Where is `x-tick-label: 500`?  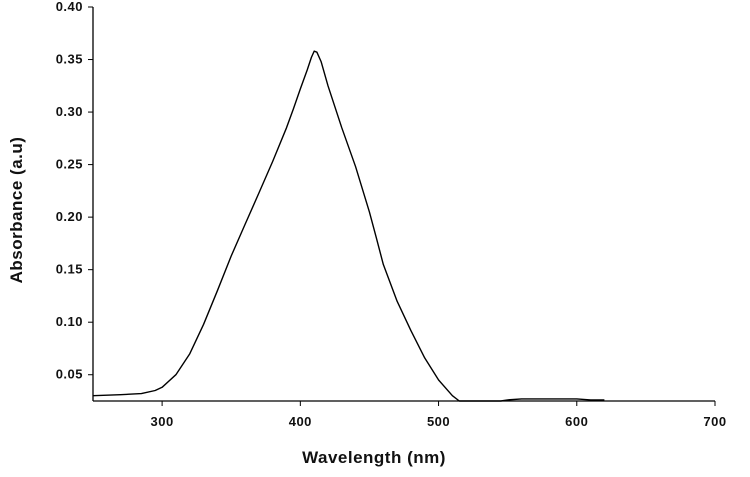 x-tick-label: 500 is located at coordinates (438, 421).